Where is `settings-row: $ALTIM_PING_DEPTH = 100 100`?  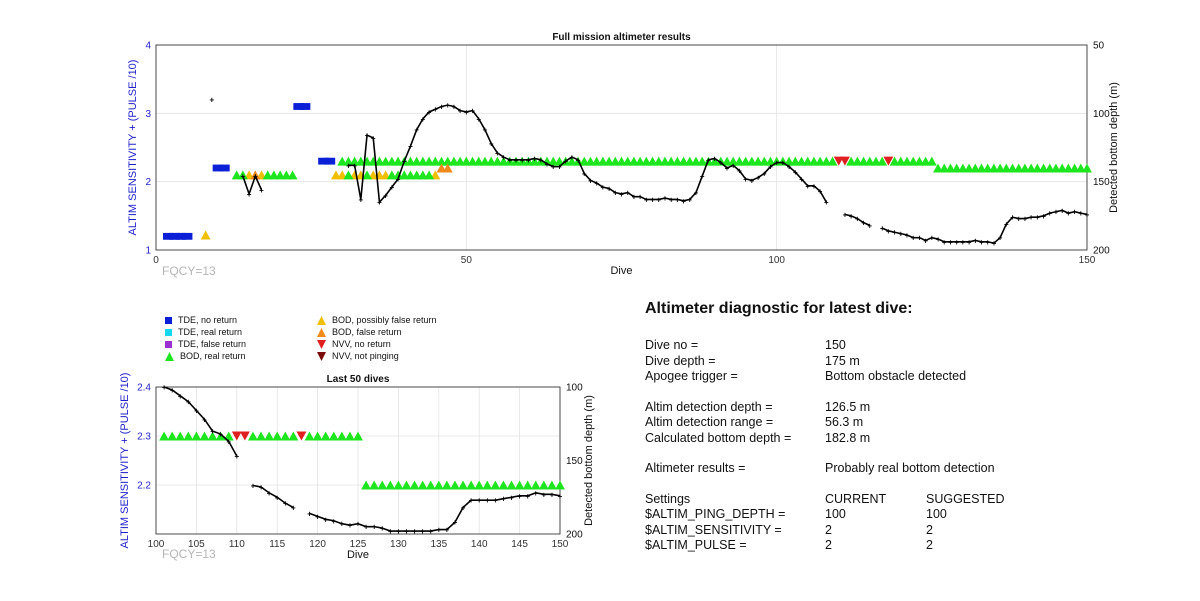
settings-row: $ALTIM_PING_DEPTH = 100 100 is located at coordinates (825, 515).